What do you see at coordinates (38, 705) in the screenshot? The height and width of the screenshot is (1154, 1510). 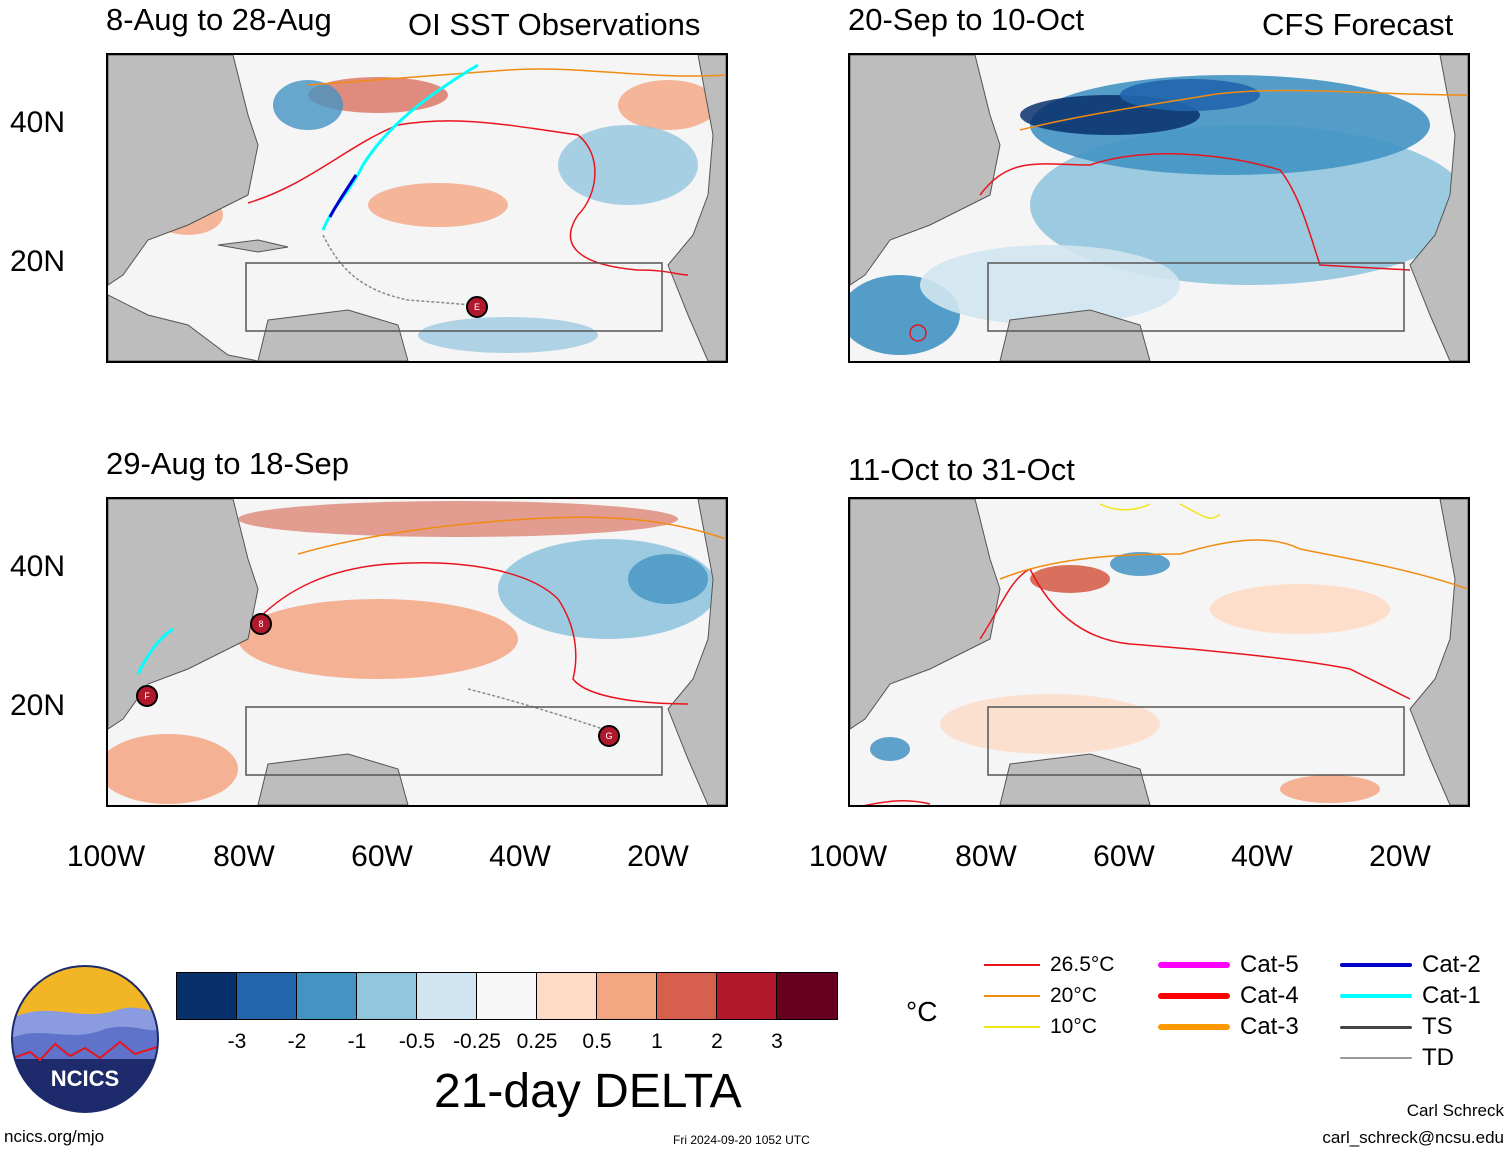 I see `lat-label-20n-bottom: 20N` at bounding box center [38, 705].